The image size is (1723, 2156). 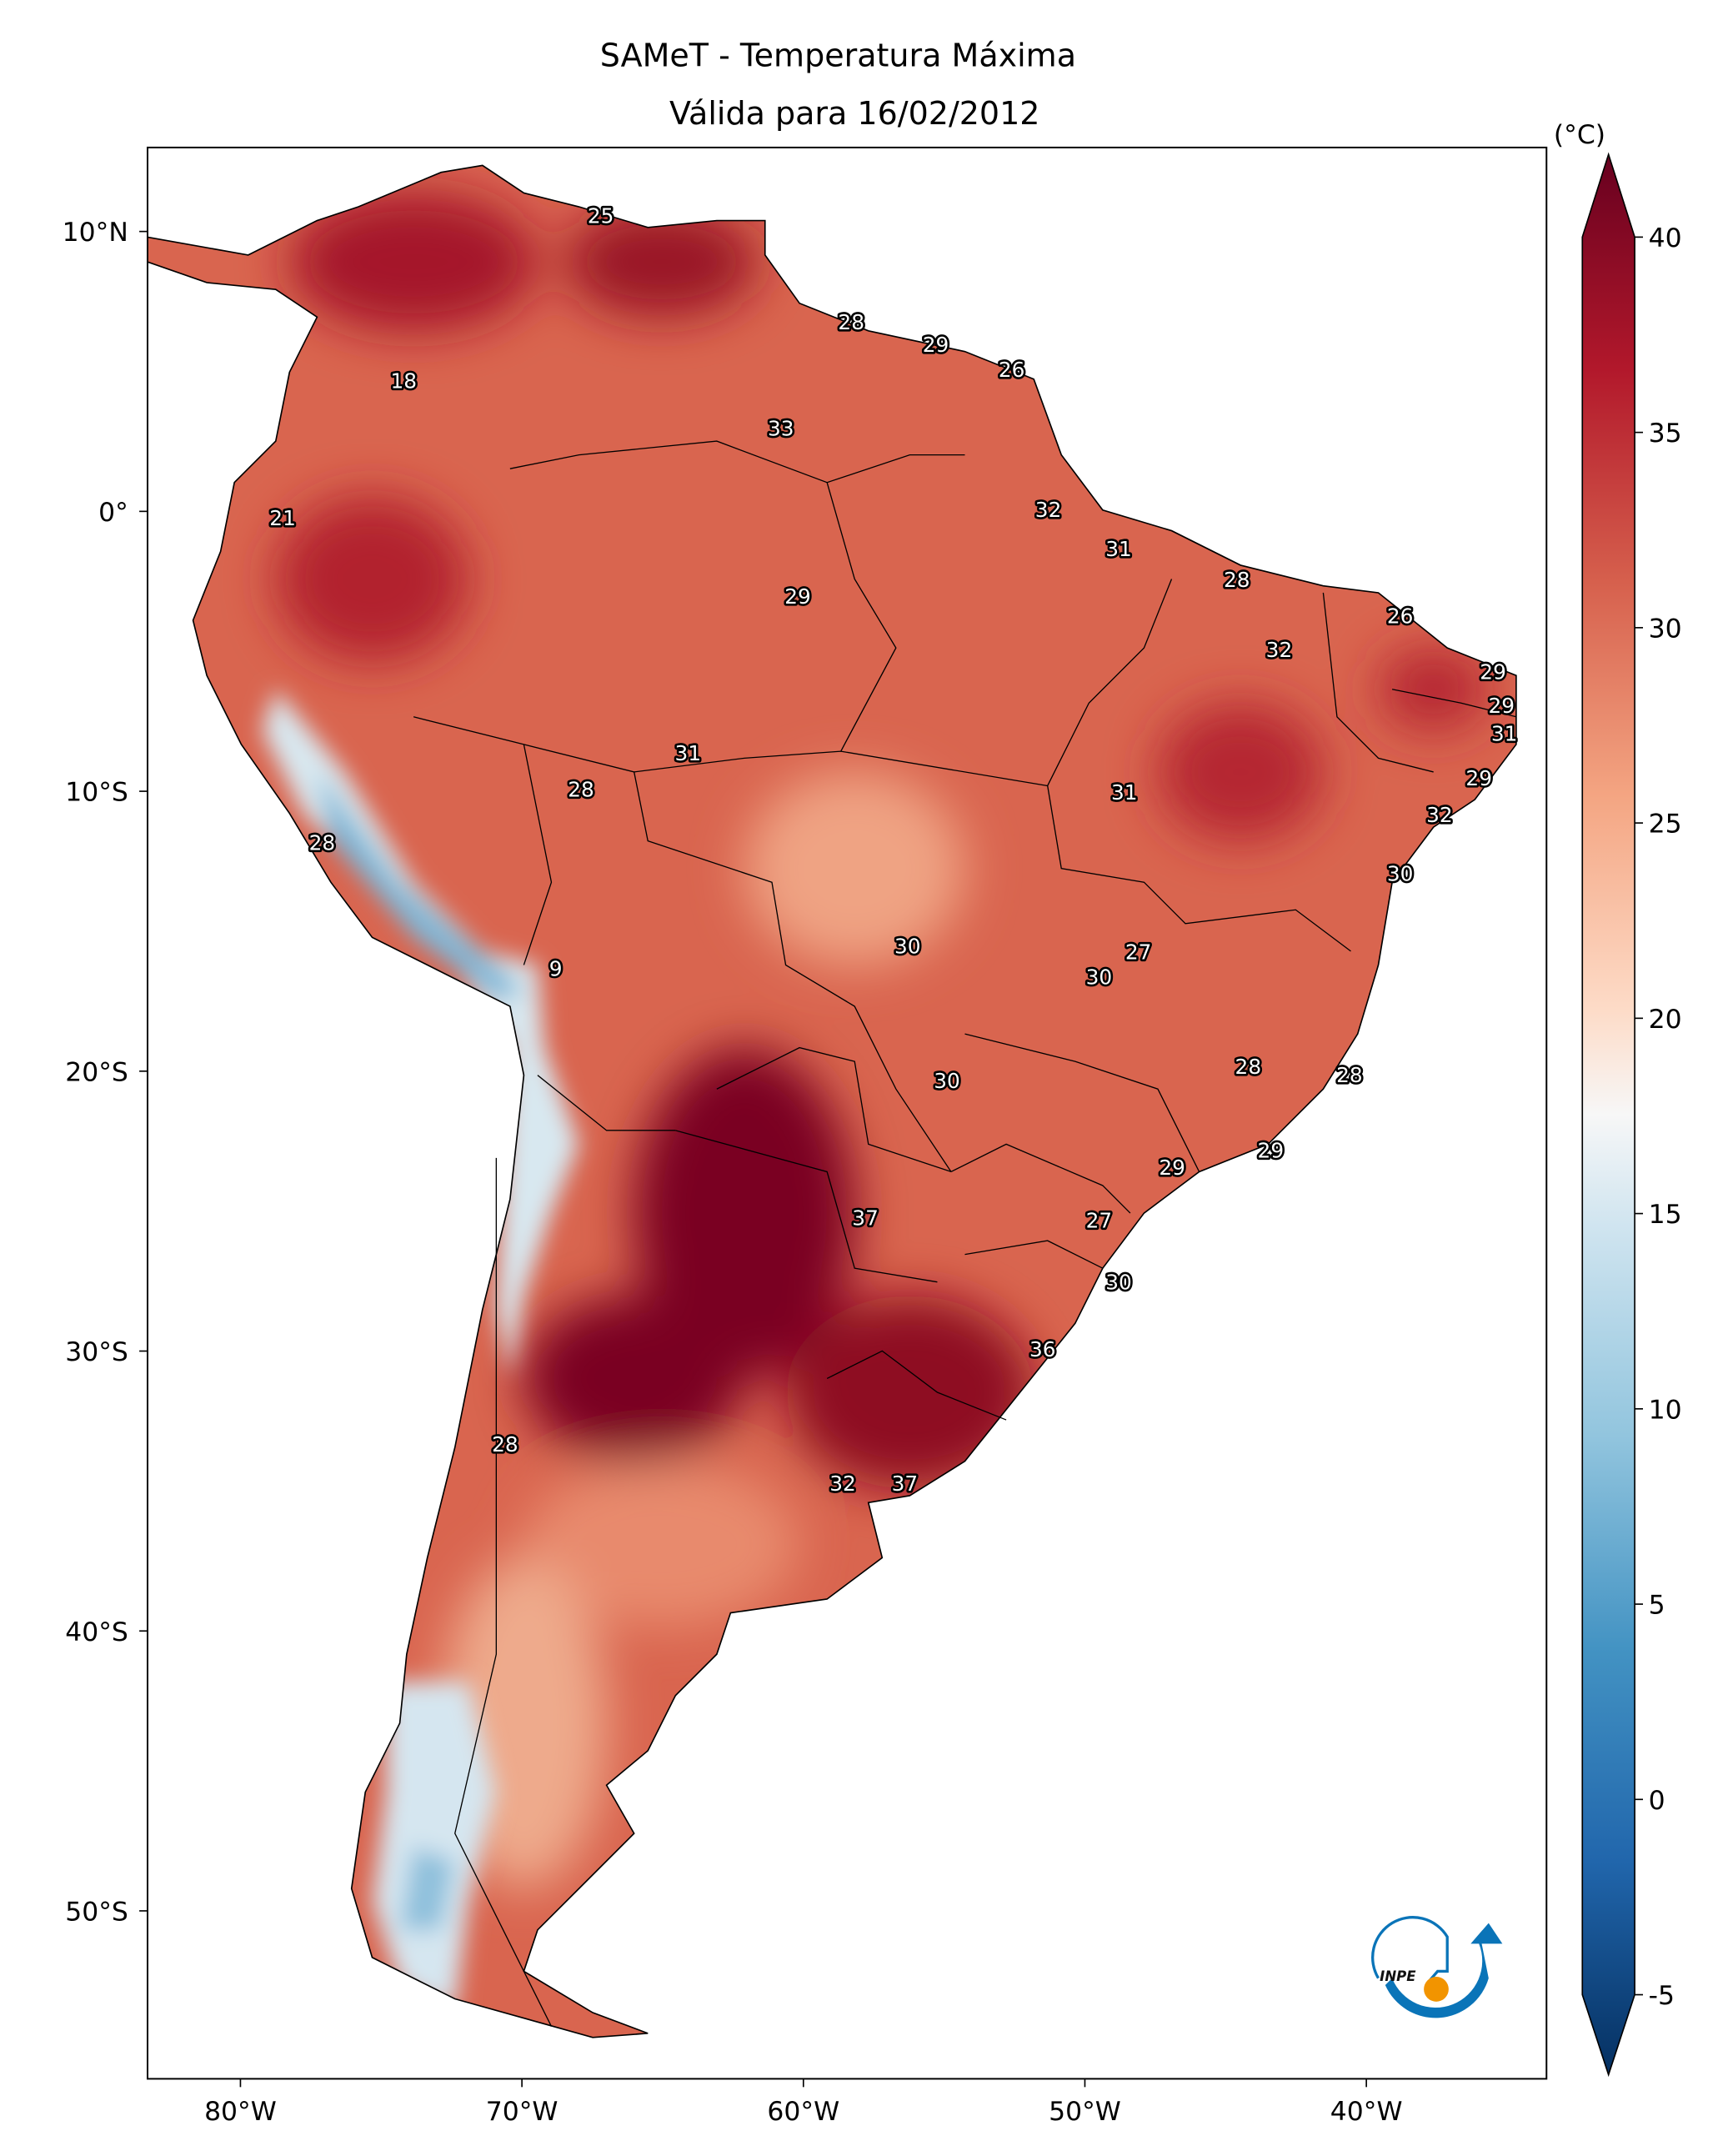 I want to click on colorbar-tick-label: 5, so click(x=1657, y=1606).